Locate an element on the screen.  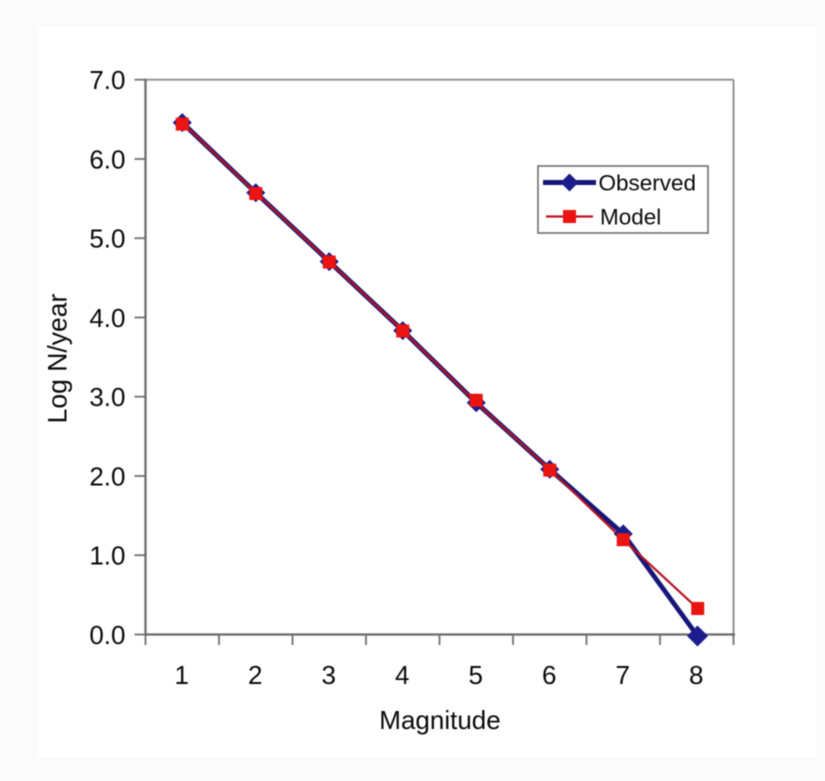
svg-text: 5 is located at coordinates (476, 675).